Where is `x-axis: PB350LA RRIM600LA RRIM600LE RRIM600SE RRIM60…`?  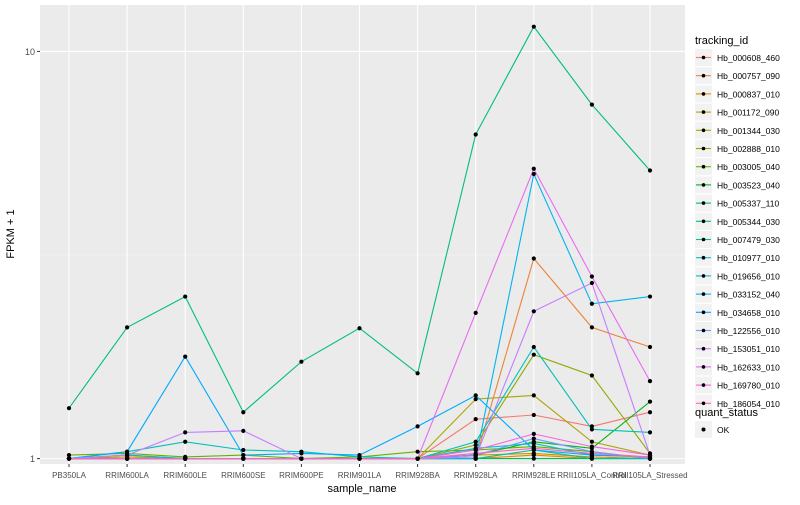 x-axis: PB350LA RRIM600LA RRIM600LE RRIM600SE RRIM60… is located at coordinates (370, 472).